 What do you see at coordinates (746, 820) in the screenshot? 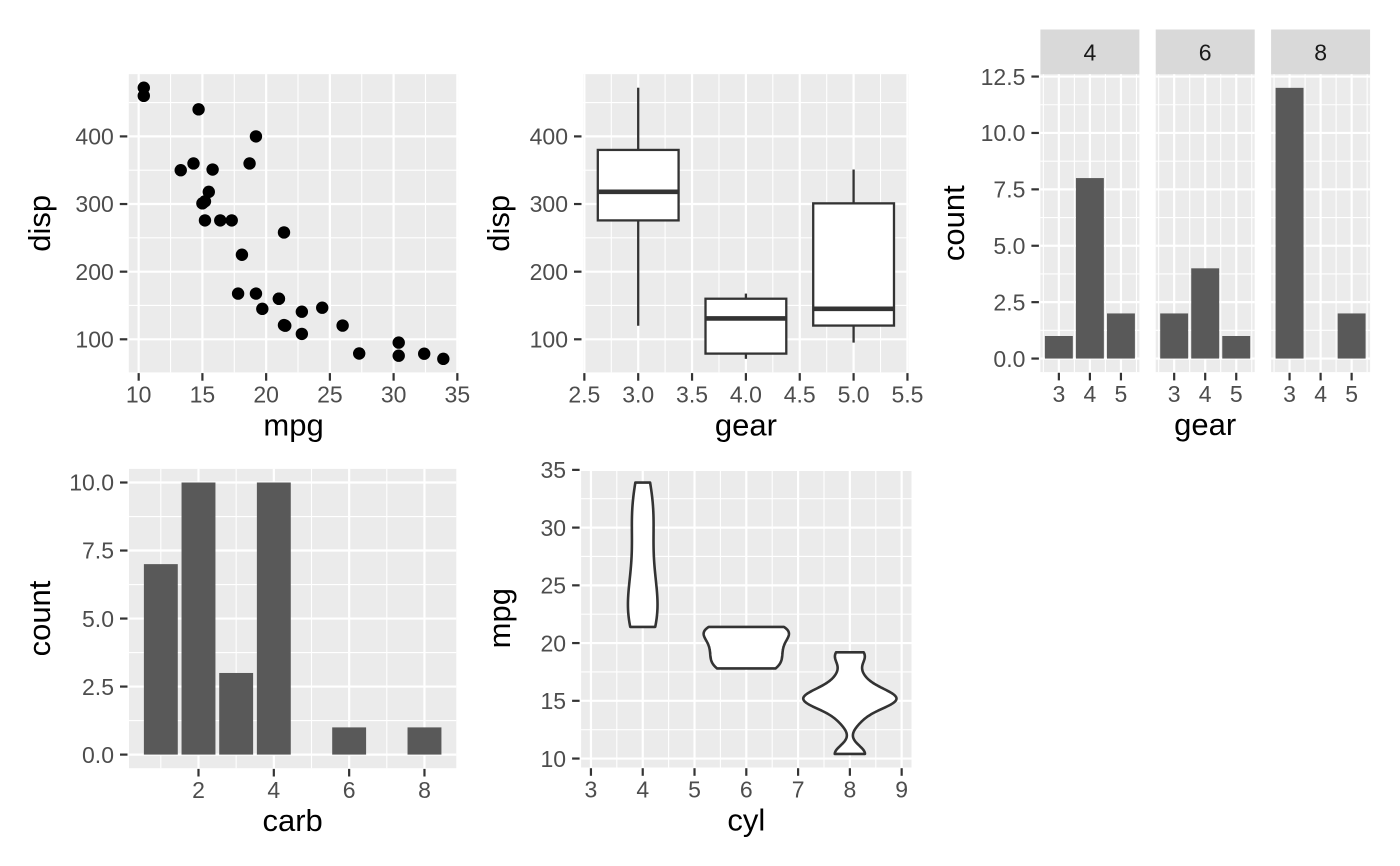
I see `svg-text: cyl` at bounding box center [746, 820].